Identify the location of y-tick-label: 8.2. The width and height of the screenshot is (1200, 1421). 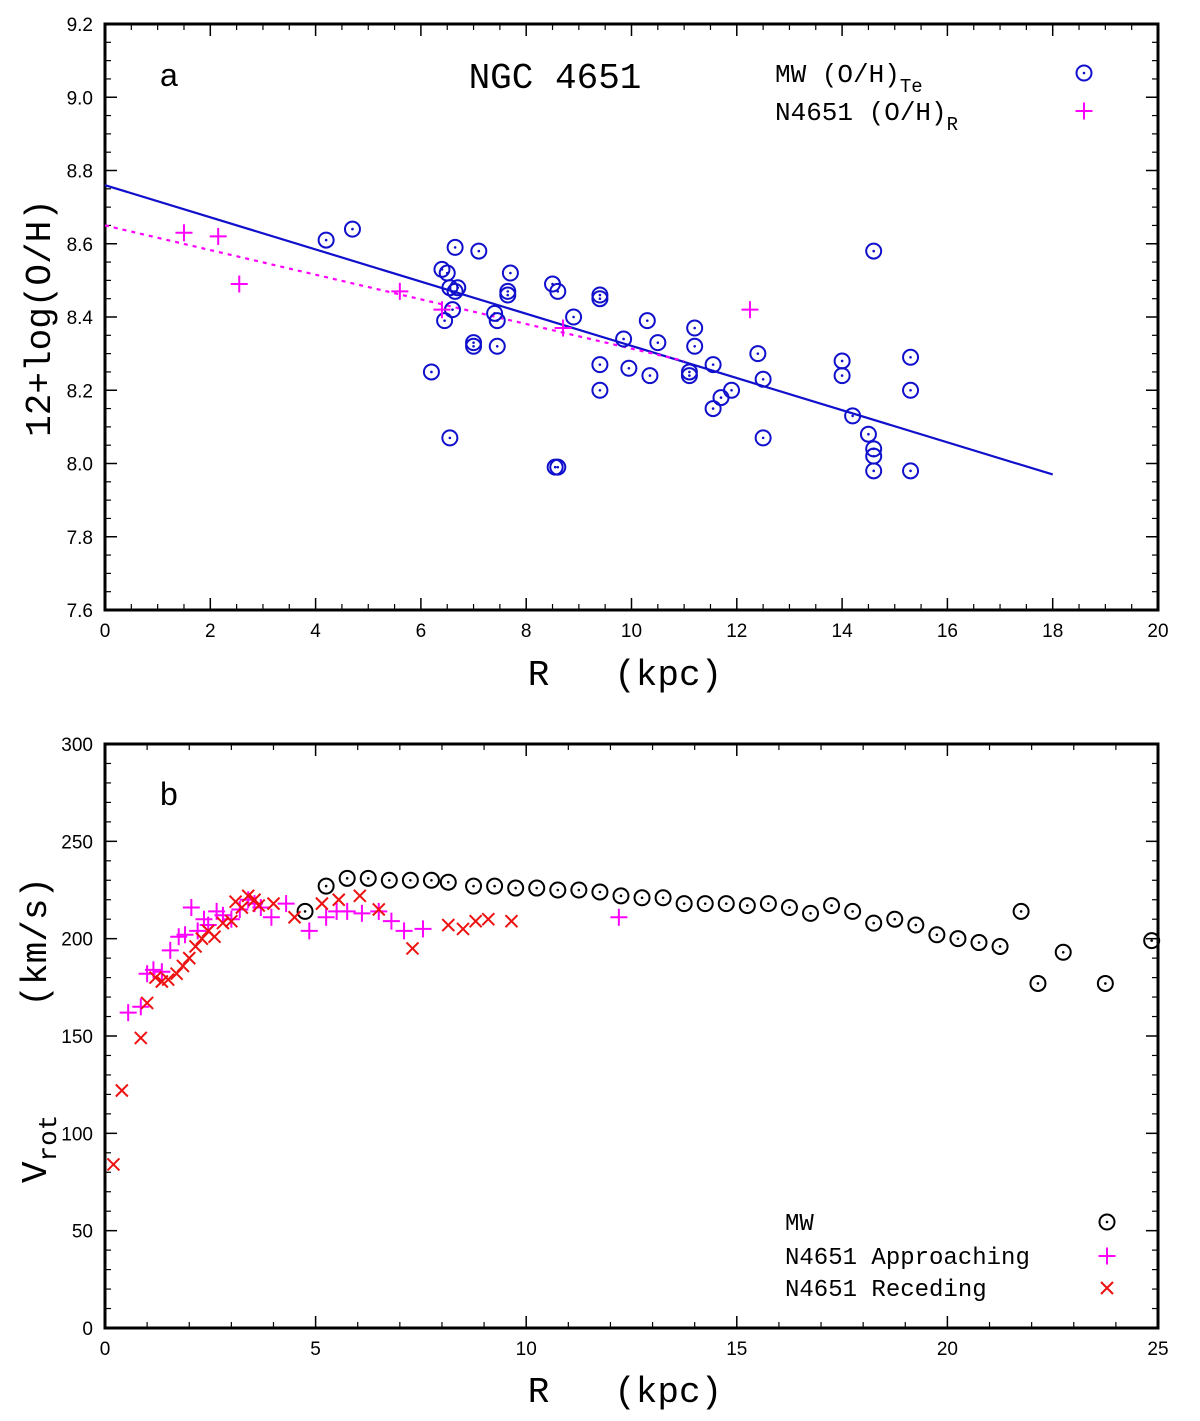
(80, 391).